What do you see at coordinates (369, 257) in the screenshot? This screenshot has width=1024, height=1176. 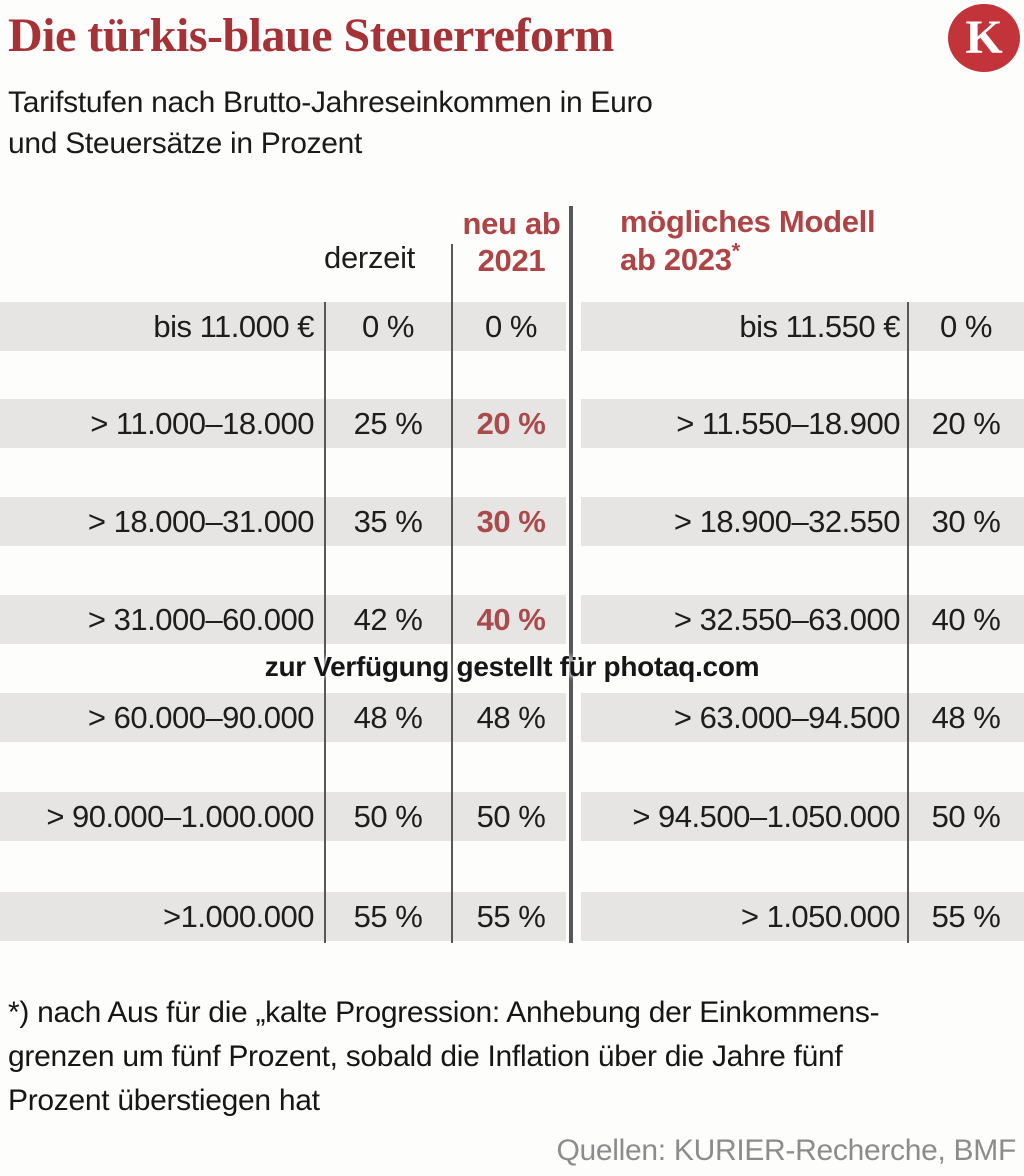 I see `column-header-current: derzeit` at bounding box center [369, 257].